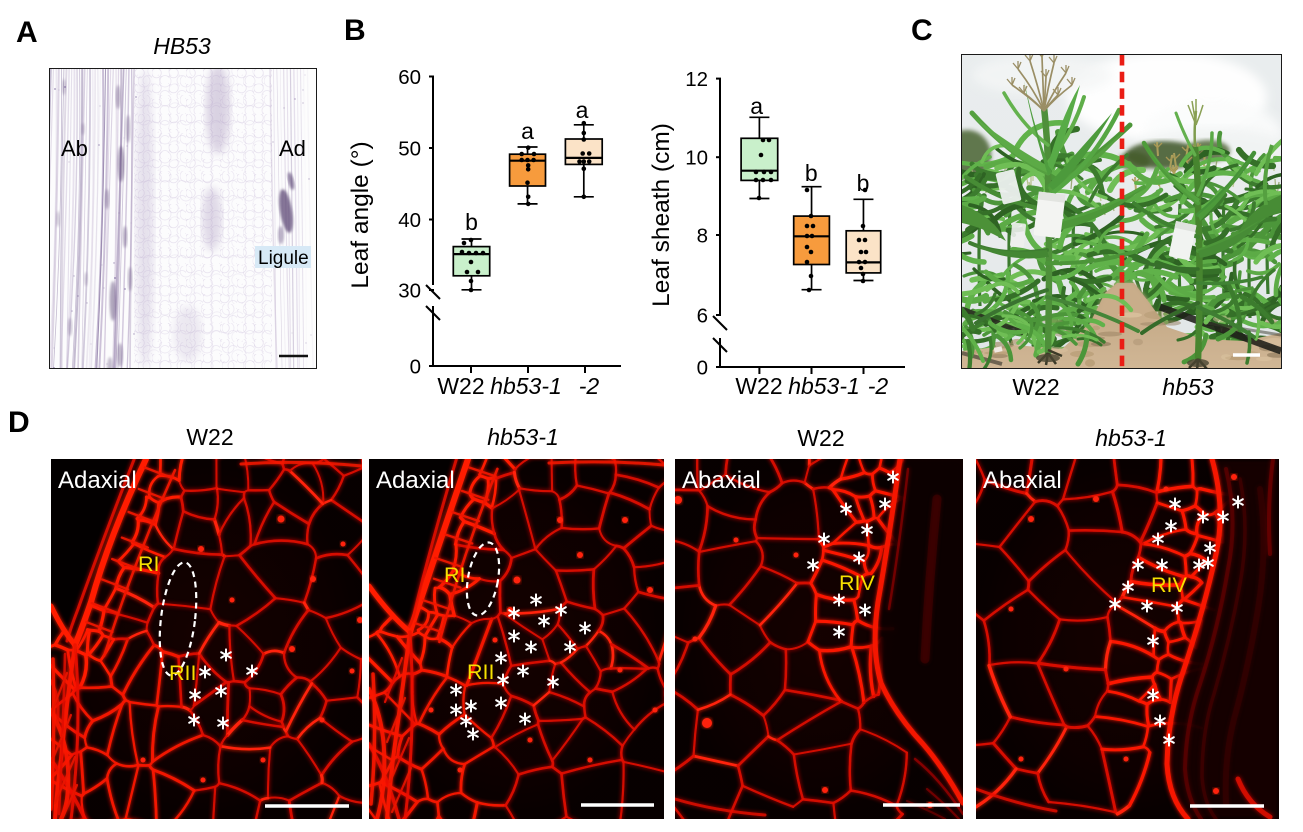  What do you see at coordinates (283, 258) in the screenshot?
I see `svg-text: Ligule` at bounding box center [283, 258].